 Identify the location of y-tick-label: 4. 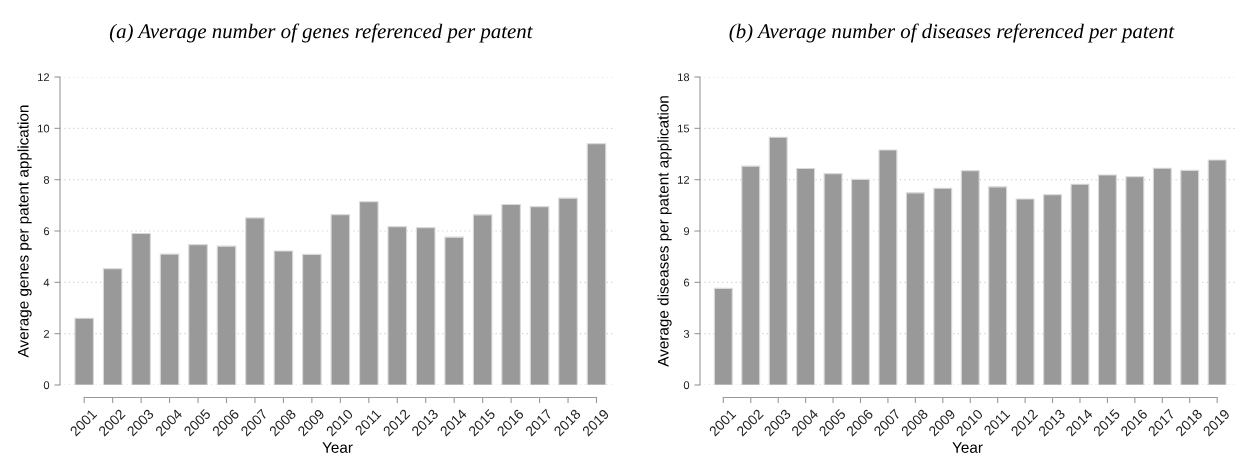
(46, 282).